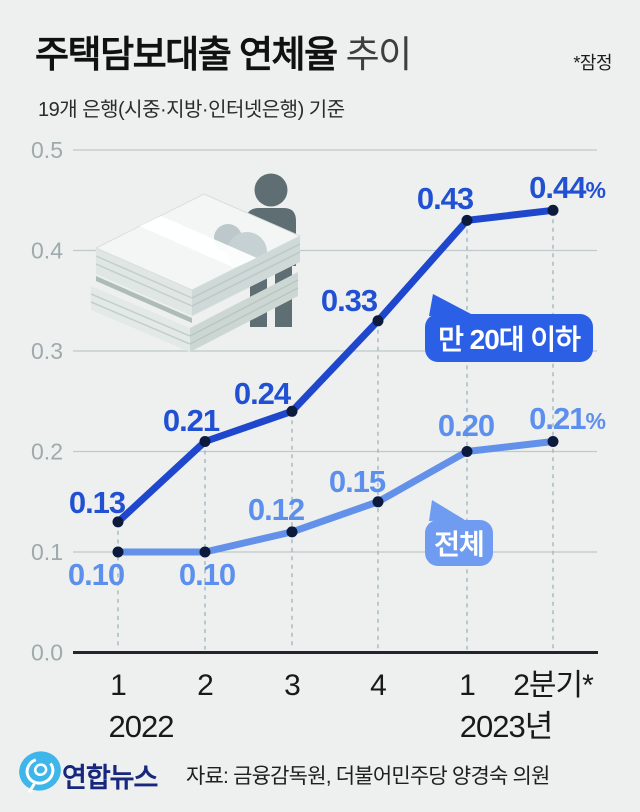 The width and height of the screenshot is (640, 812). I want to click on series-callout-under20: 만 20대 이하, so click(509, 328).